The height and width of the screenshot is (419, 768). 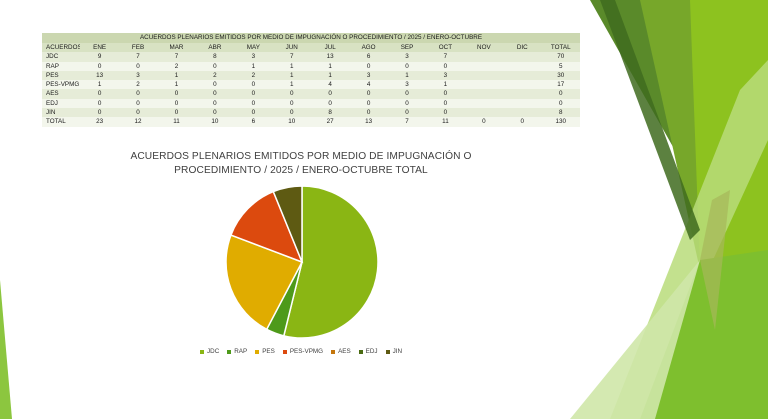 I want to click on column-header: ACUERDOS, so click(x=61, y=48).